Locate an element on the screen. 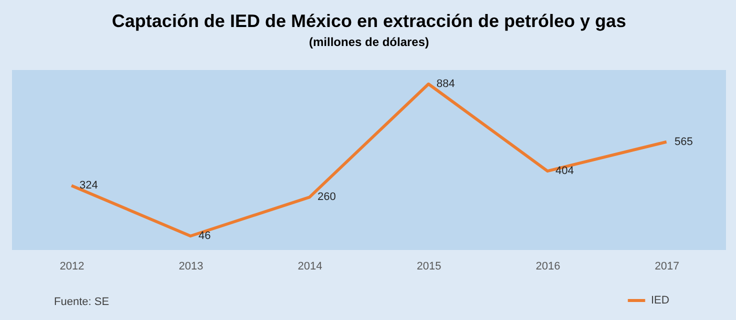 Image resolution: width=736 pixels, height=320 pixels. x-tick-label: 2017 is located at coordinates (667, 266).